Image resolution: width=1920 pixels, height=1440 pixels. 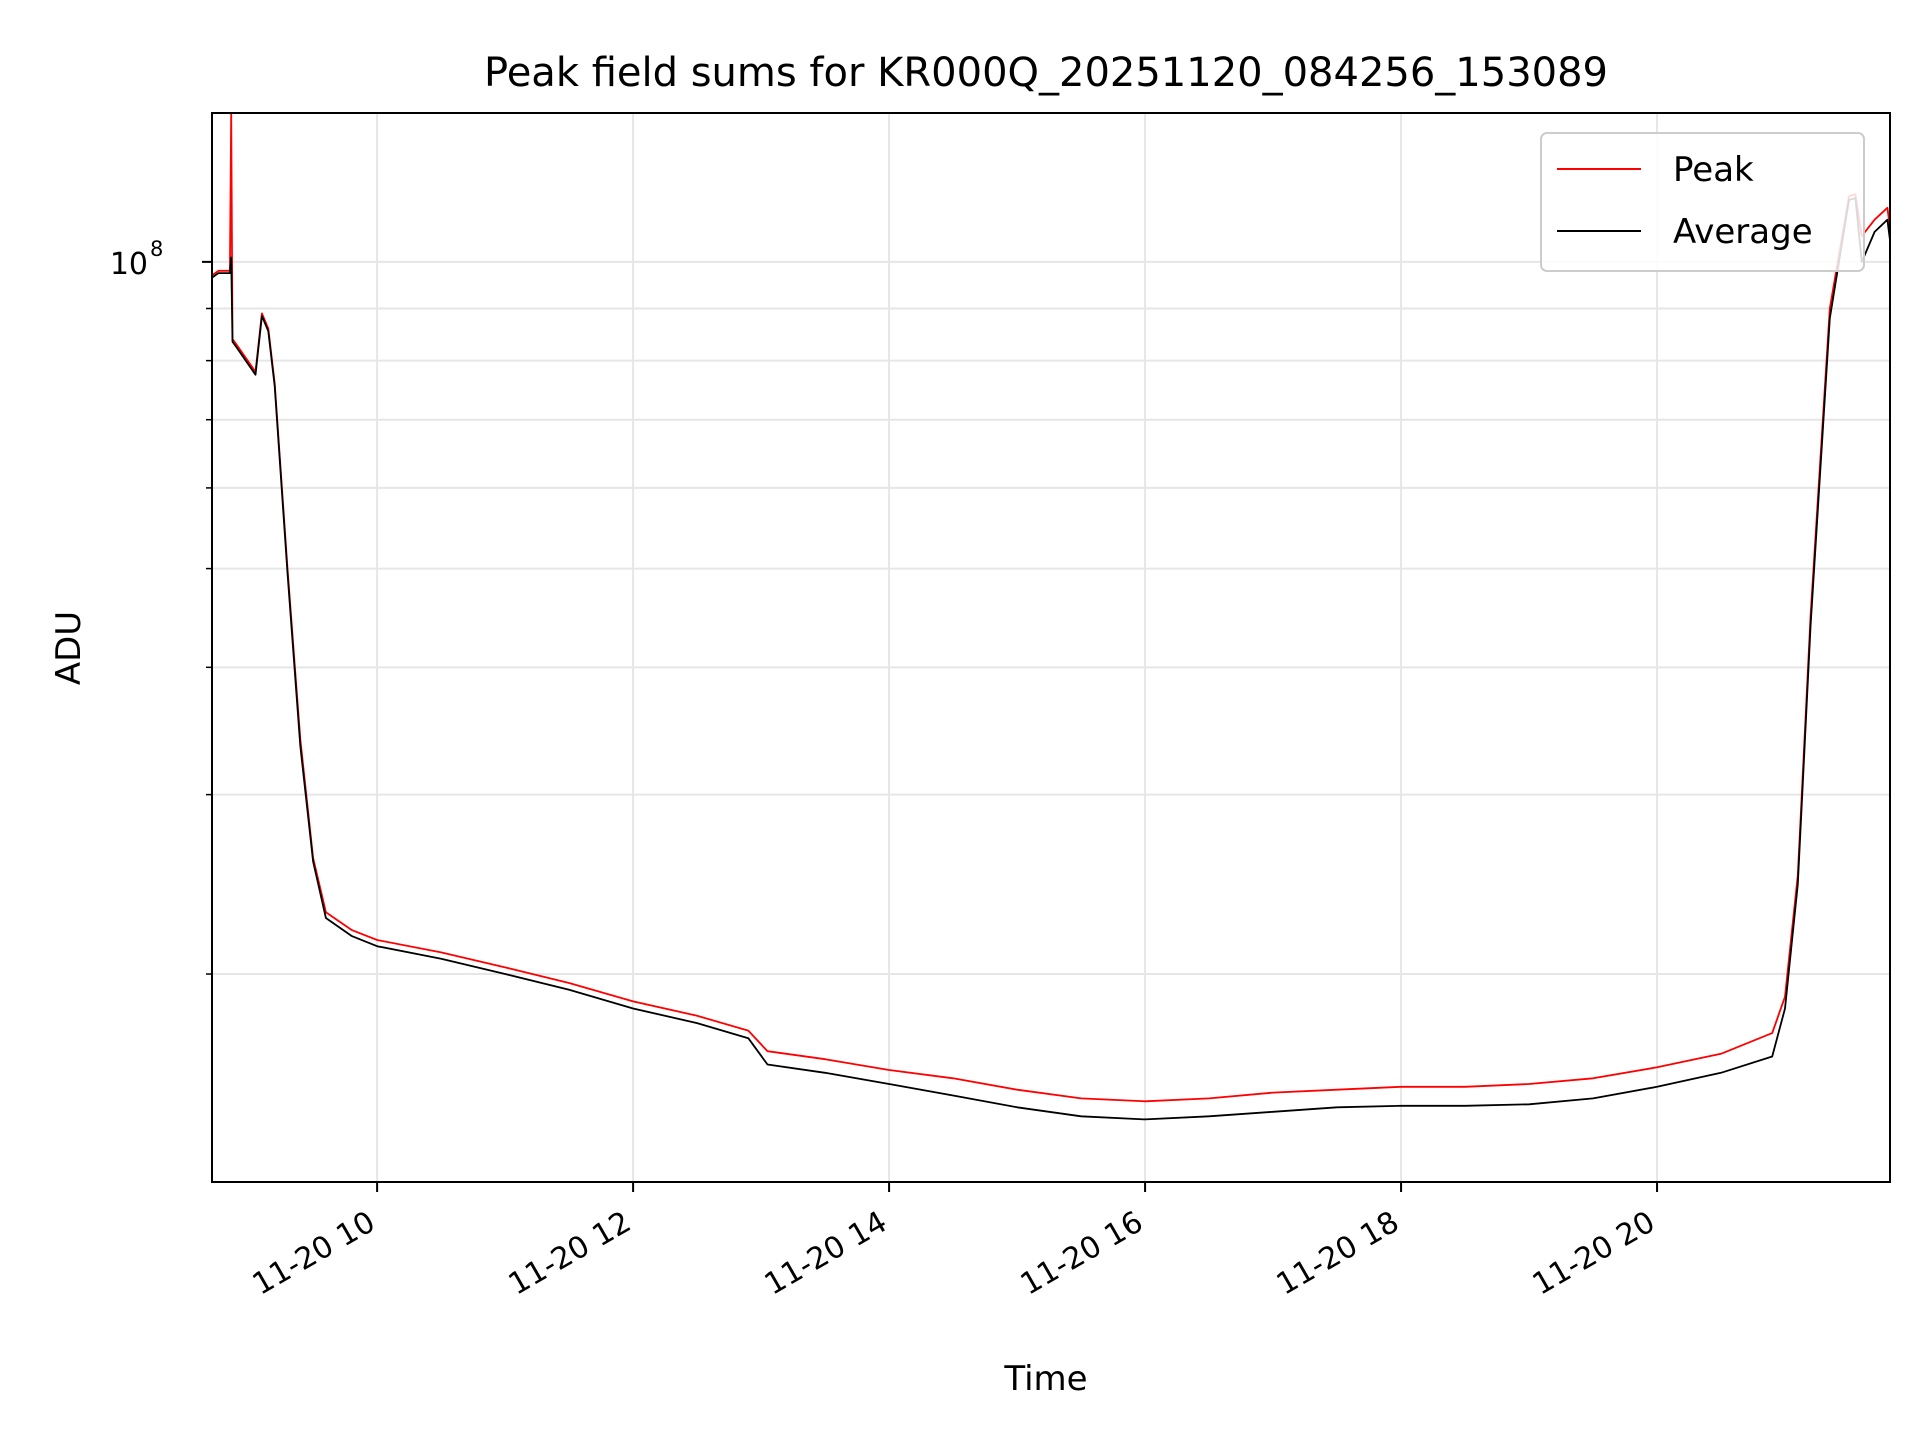 I want to click on y-major-tick-base: 10, so click(x=129, y=264).